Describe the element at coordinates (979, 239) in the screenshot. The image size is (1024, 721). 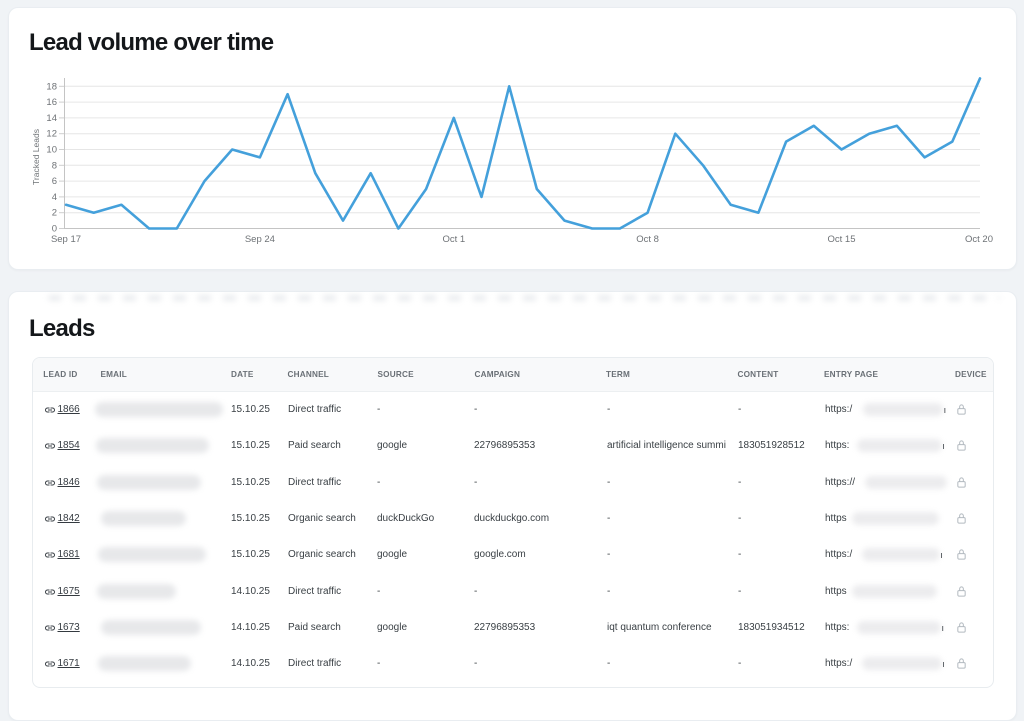
I see `svg-text: Oct 20` at that location.